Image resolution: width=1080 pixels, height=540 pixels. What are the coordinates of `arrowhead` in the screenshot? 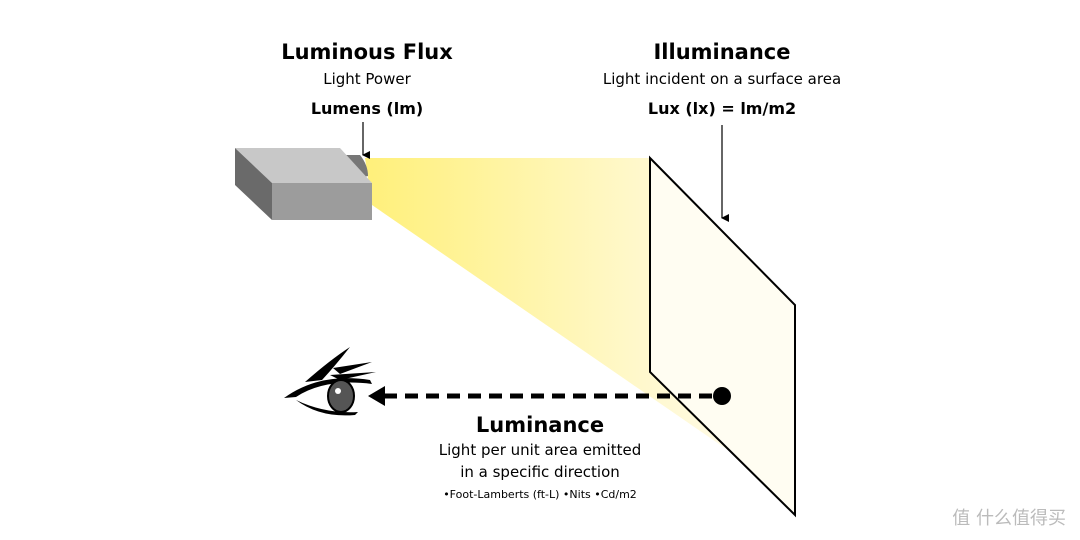 It's located at (376, 396).